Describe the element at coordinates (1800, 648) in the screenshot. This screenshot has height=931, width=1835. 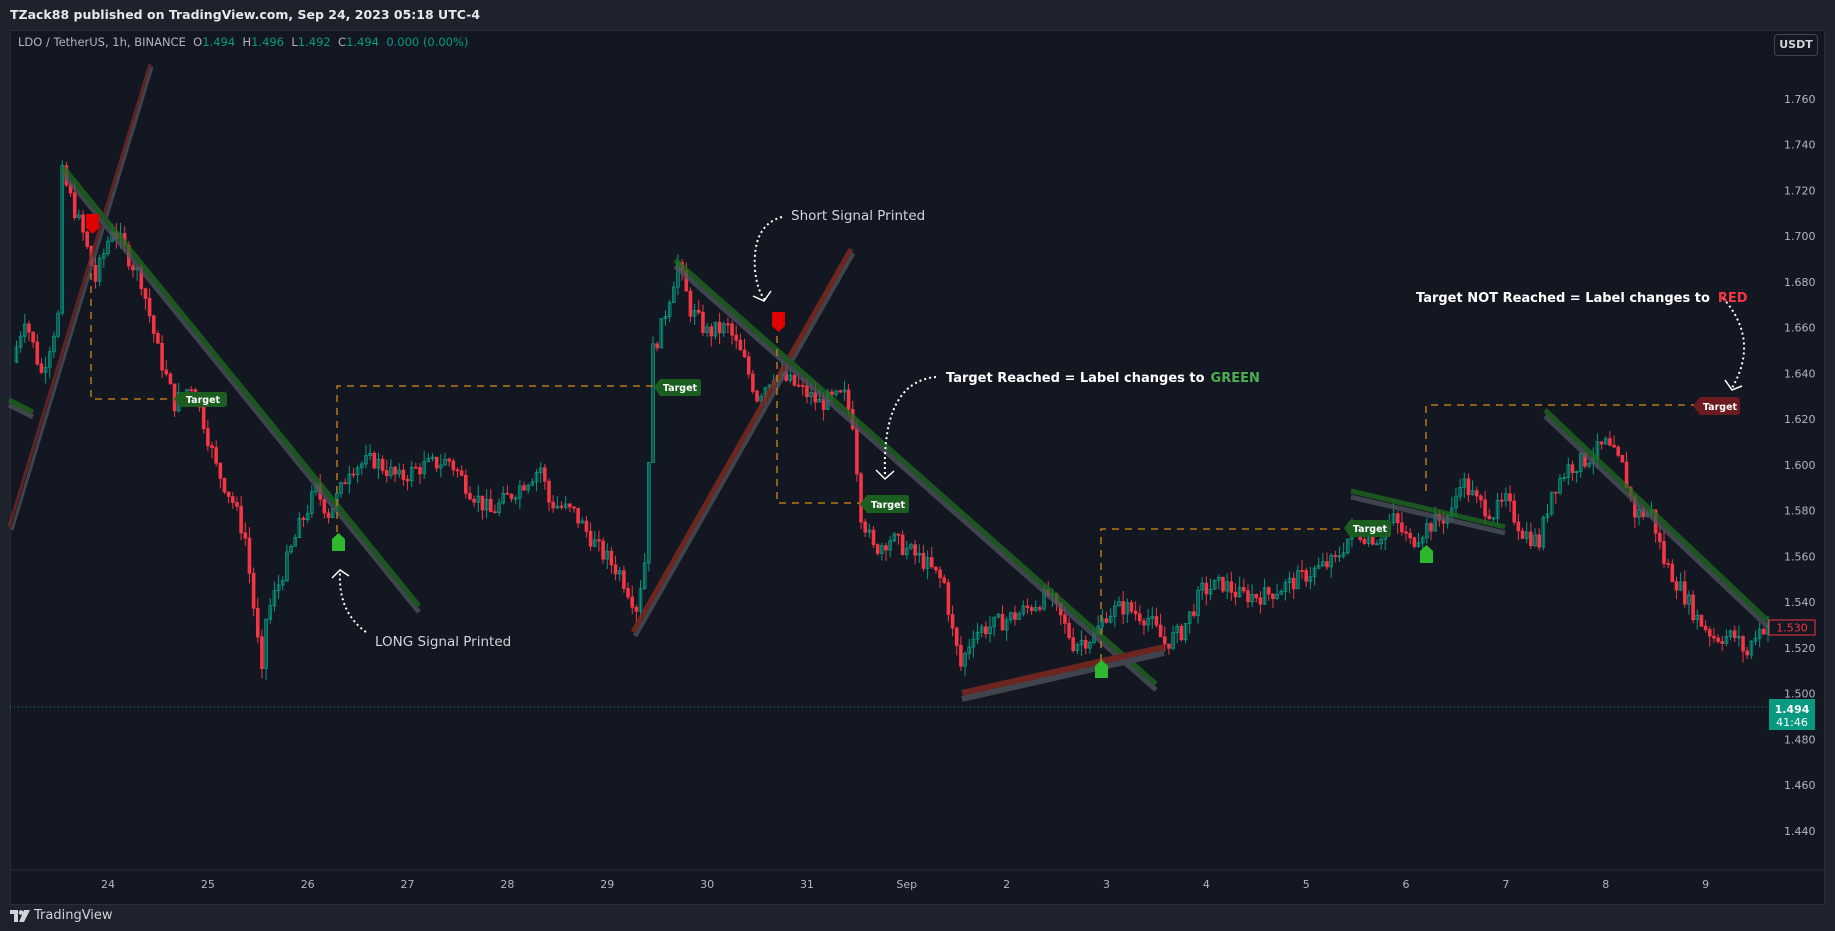
I see `price-tick: 1.520` at that location.